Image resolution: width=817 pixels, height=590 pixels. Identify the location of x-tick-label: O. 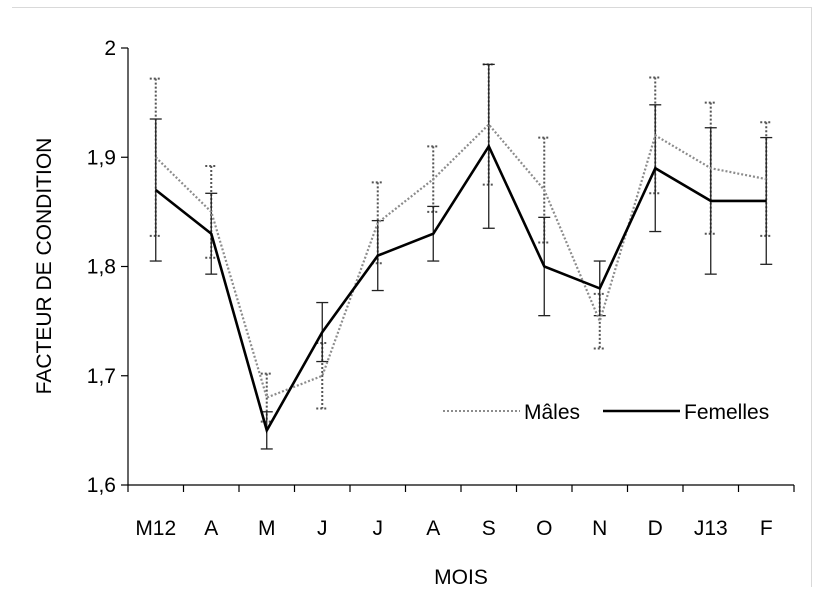
(544, 528).